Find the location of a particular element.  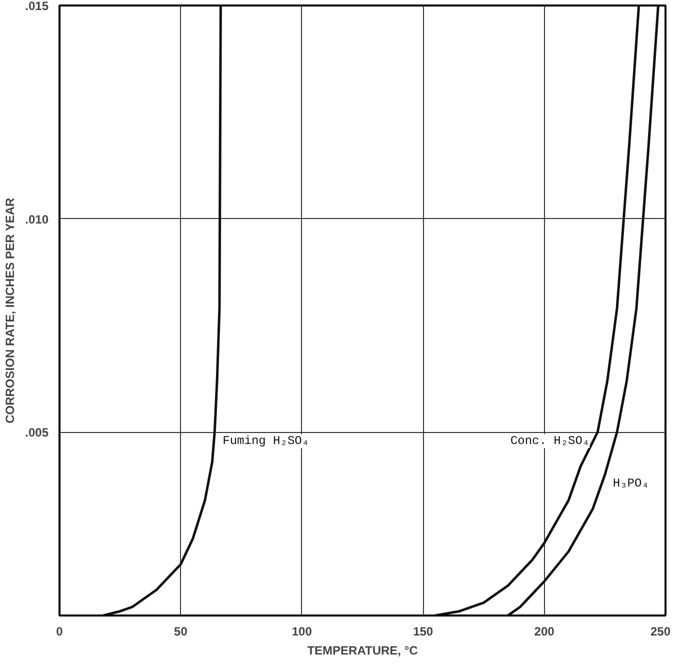

x-tick-label: 150 is located at coordinates (423, 631).